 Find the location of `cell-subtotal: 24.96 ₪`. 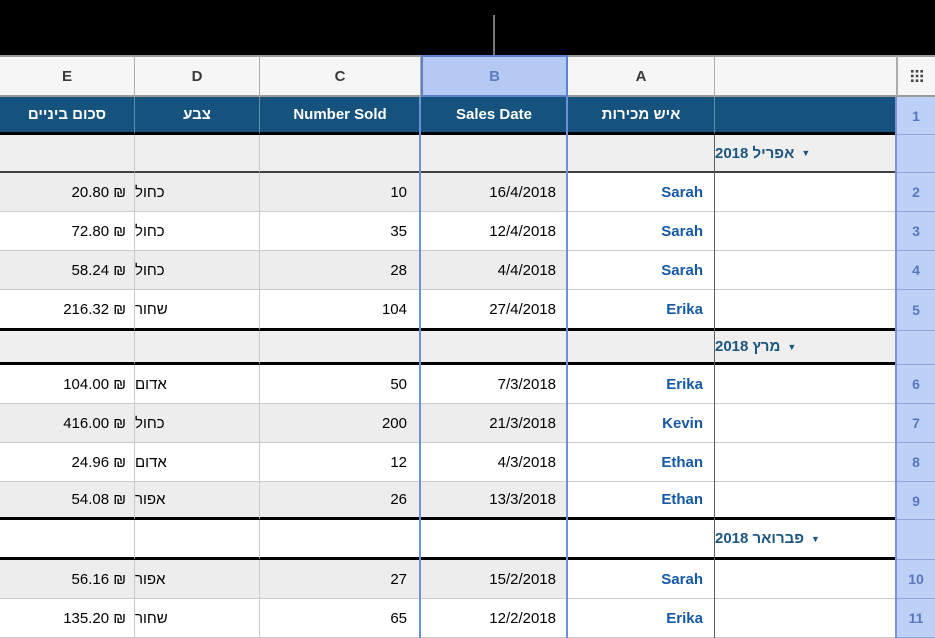

cell-subtotal: 24.96 ₪ is located at coordinates (67, 462).